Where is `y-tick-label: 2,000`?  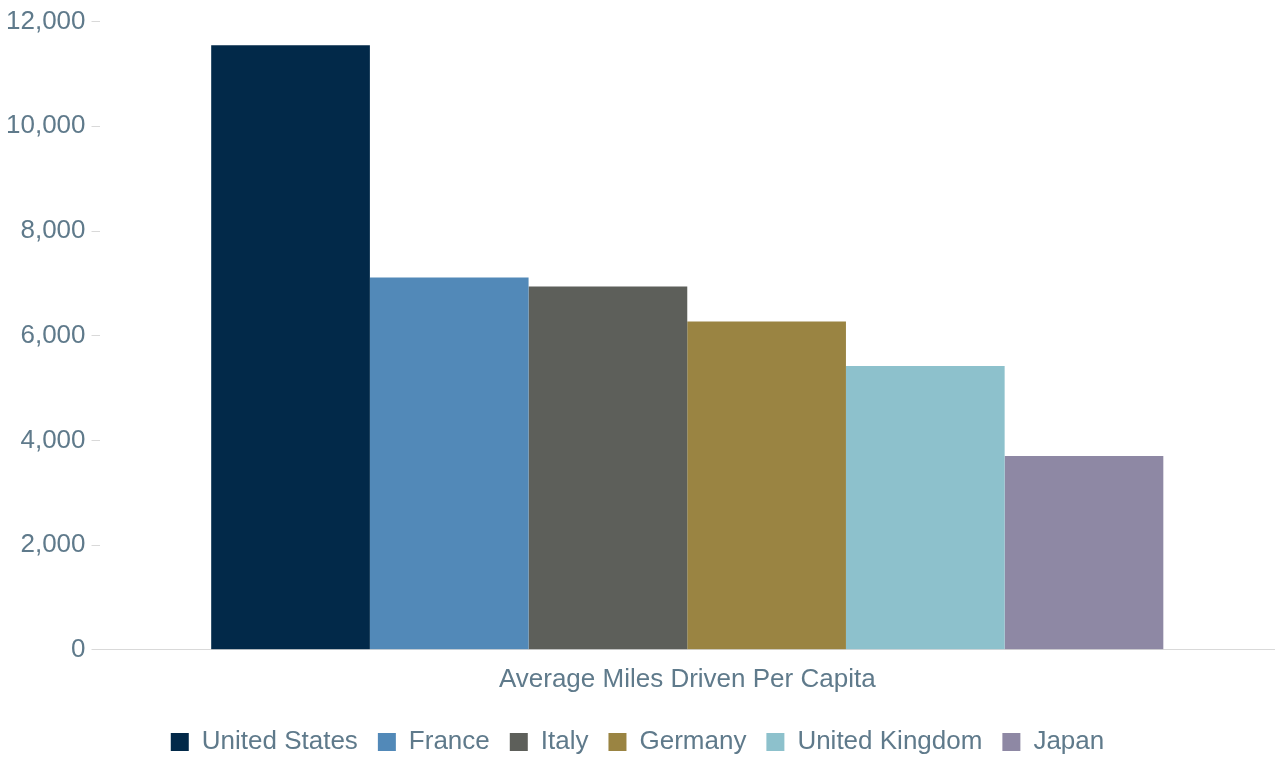 y-tick-label: 2,000 is located at coordinates (53, 543).